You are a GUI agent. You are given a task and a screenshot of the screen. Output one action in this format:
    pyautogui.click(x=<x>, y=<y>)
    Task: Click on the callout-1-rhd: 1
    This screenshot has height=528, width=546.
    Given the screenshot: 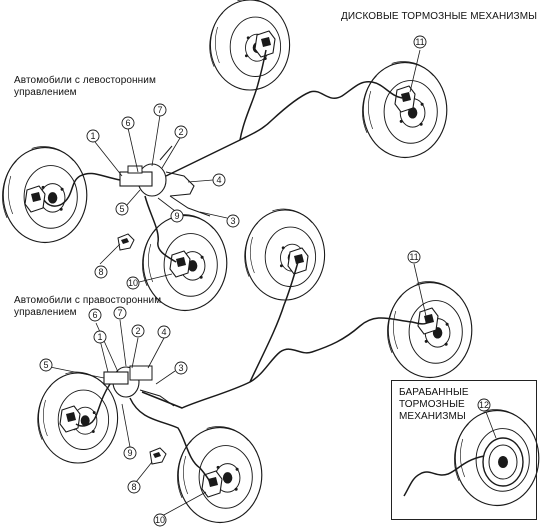 What is the action you would take?
    pyautogui.click(x=99, y=337)
    